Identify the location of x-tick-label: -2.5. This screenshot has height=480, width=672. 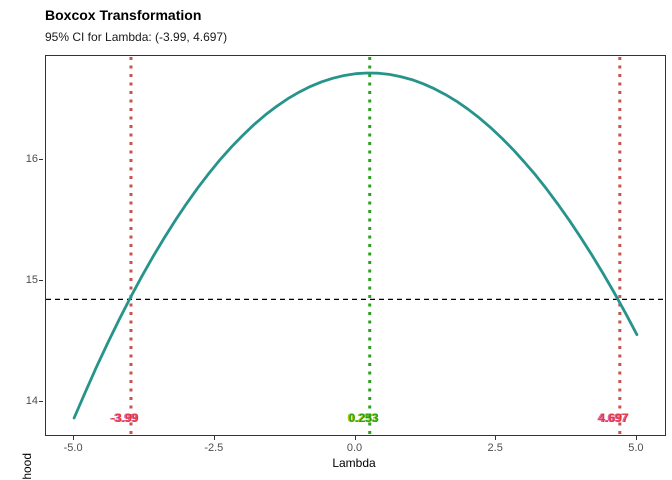
(214, 448).